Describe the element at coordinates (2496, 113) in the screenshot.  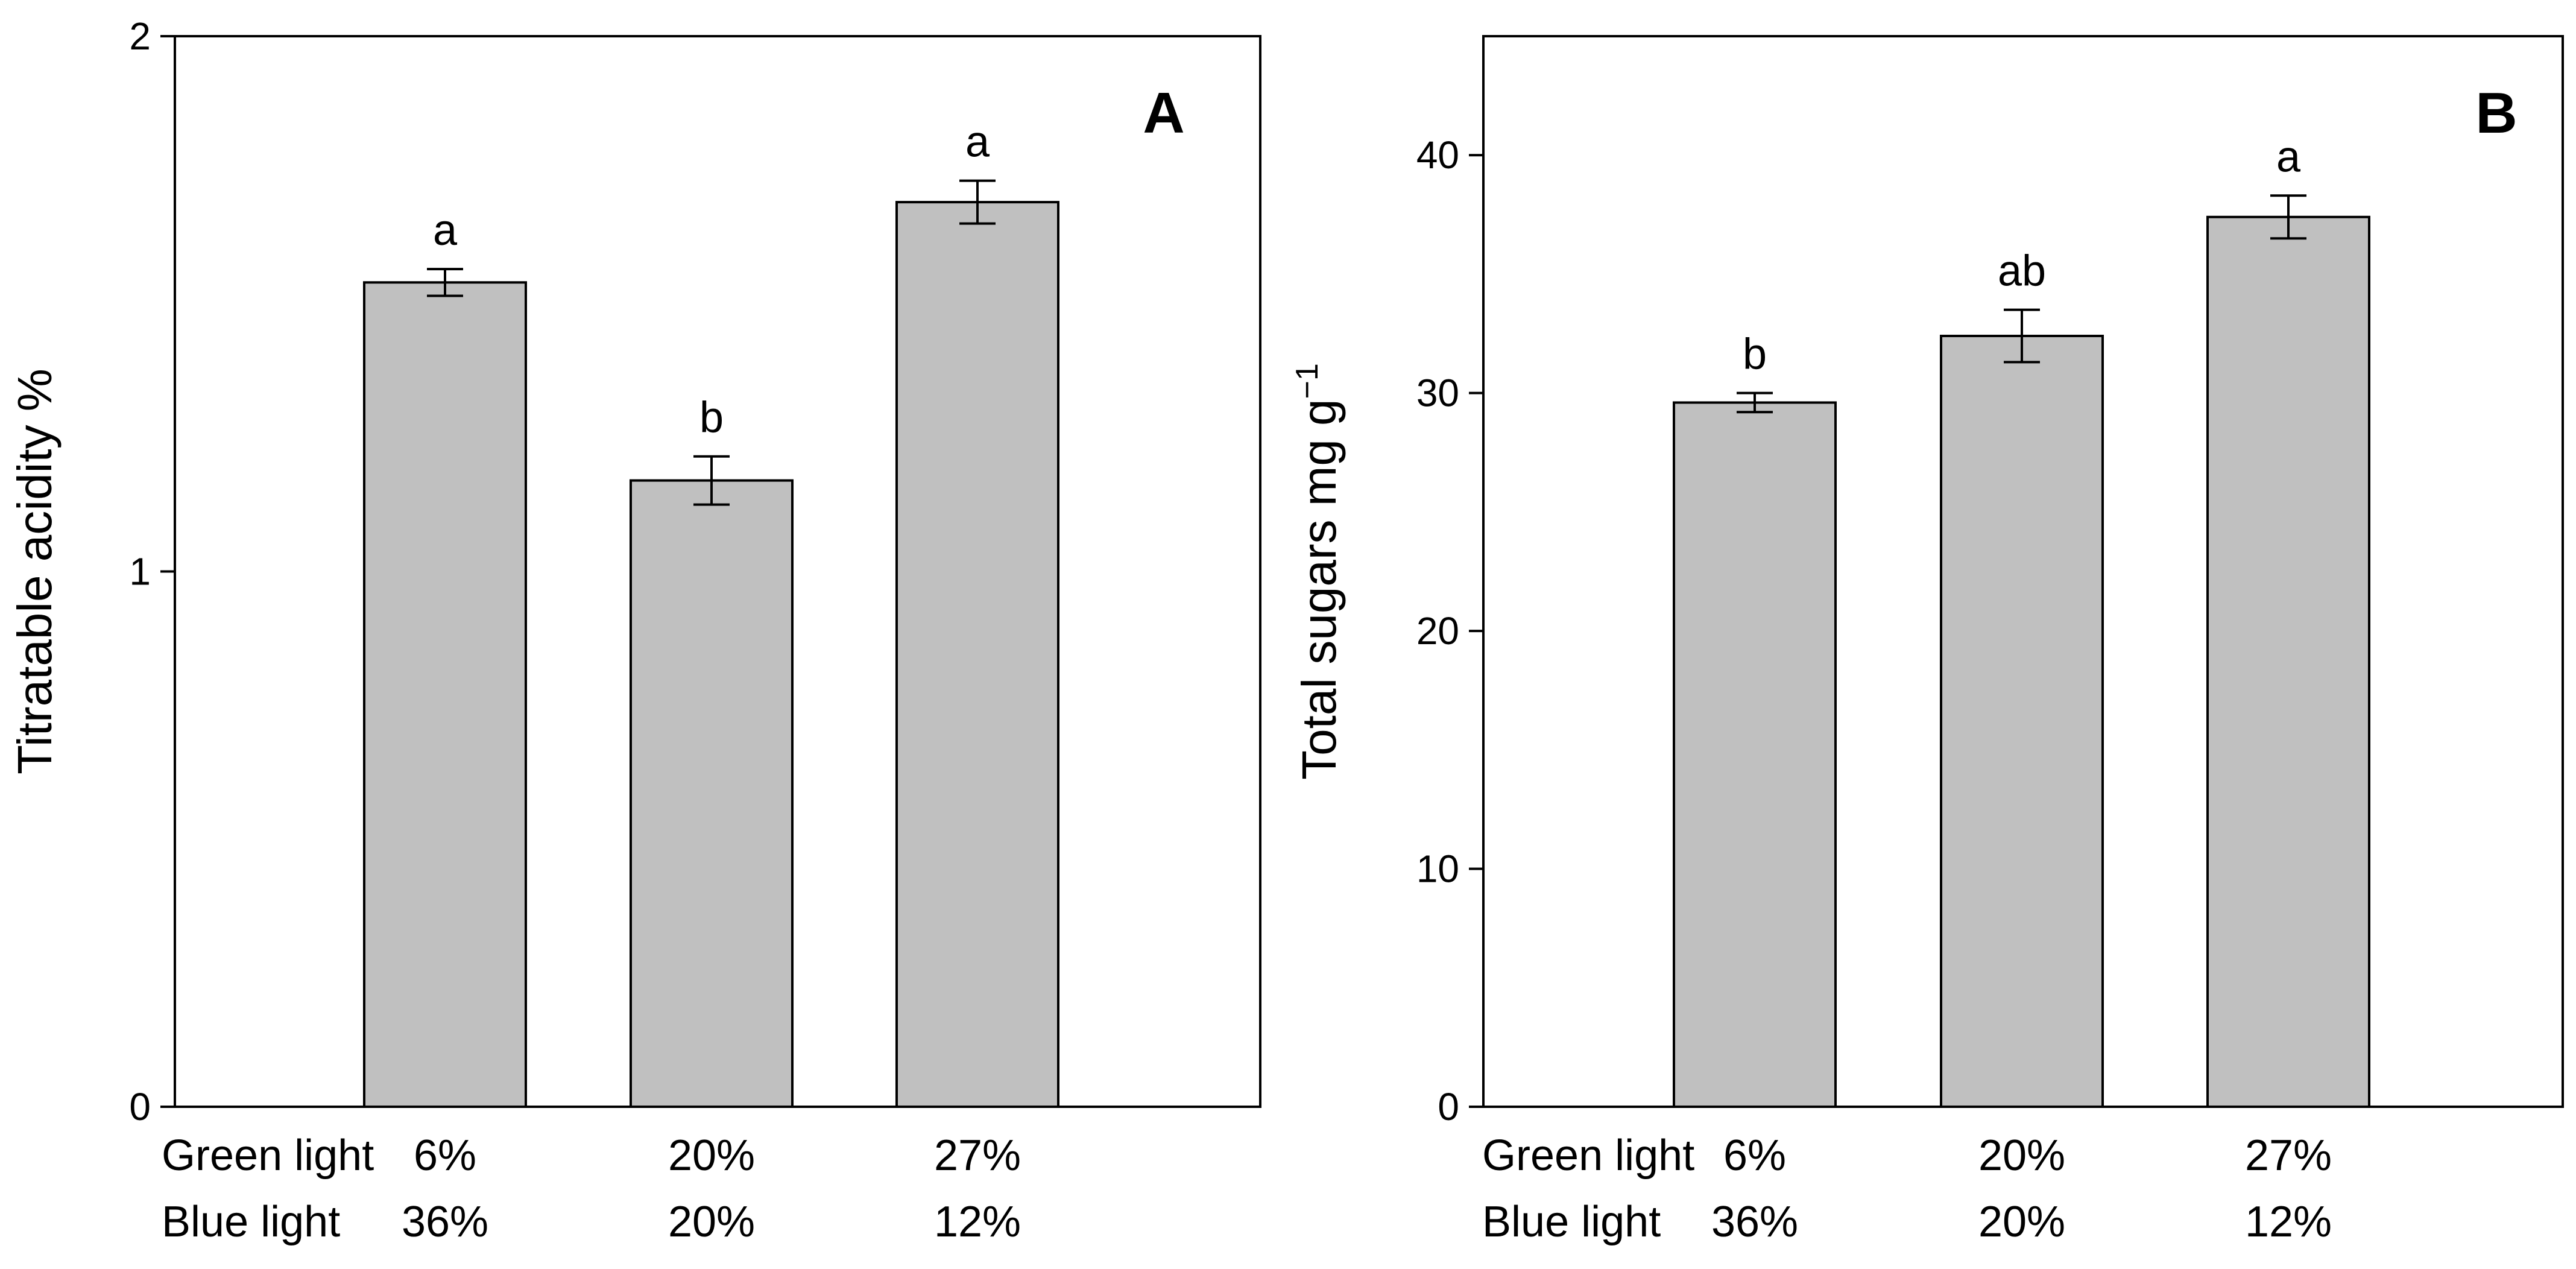
I see `panel-letter: B` at that location.